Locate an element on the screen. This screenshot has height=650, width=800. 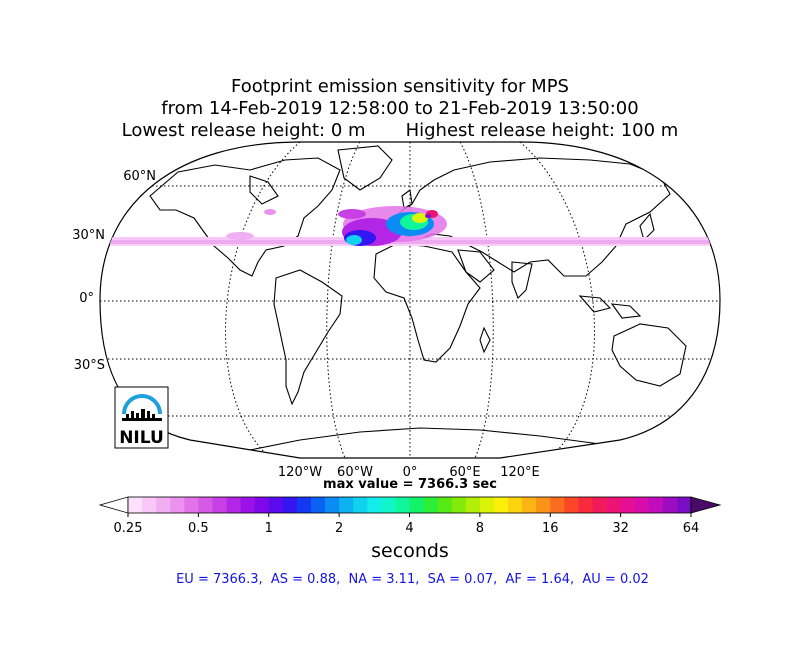
colorbar-tick-label: 32 is located at coordinates (620, 528).